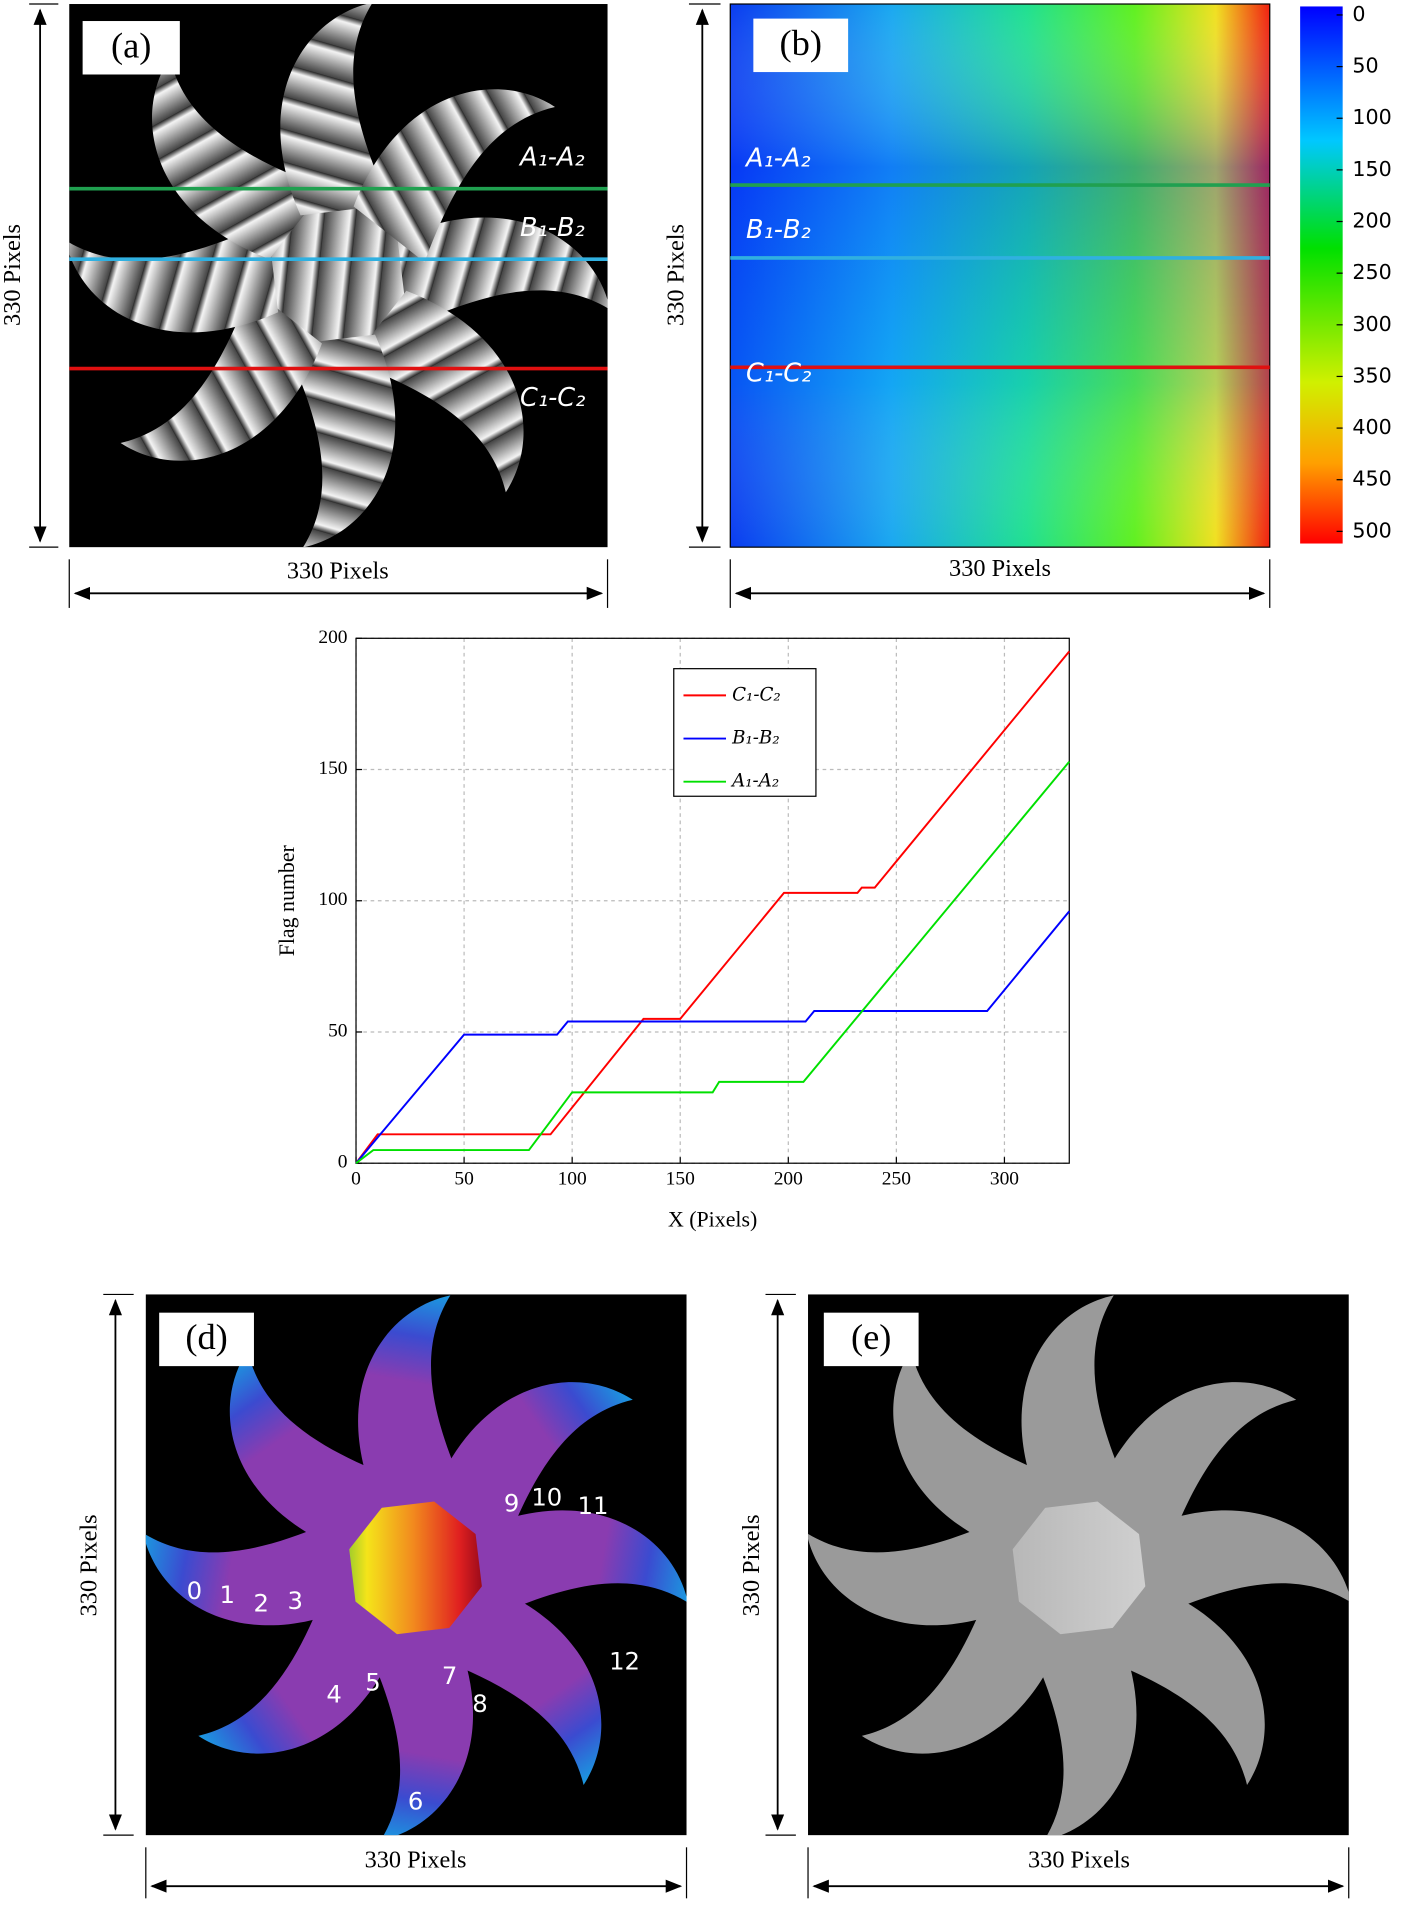 Image resolution: width=1418 pixels, height=1906 pixels. Describe the element at coordinates (1004, 1179) in the screenshot. I see `x-tick-label: 300` at that location.